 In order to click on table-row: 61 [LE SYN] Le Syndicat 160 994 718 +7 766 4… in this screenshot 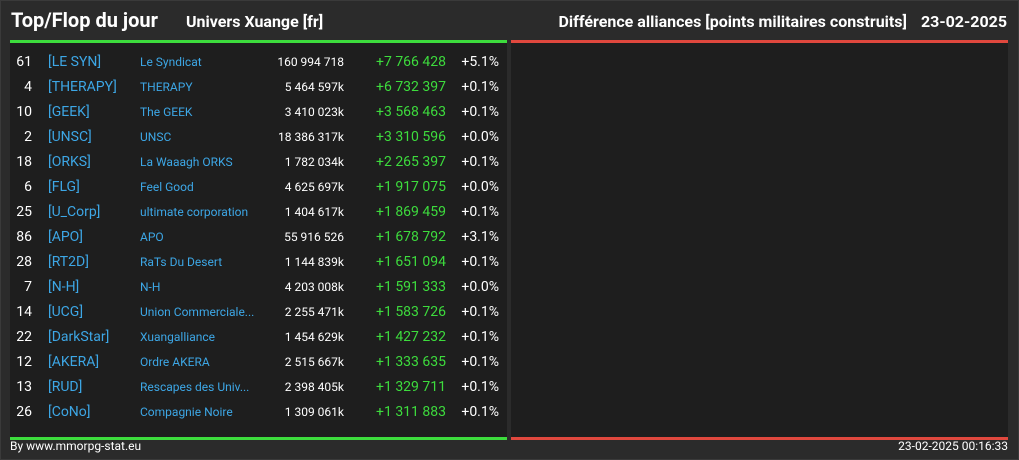, I will do `click(258, 62)`.